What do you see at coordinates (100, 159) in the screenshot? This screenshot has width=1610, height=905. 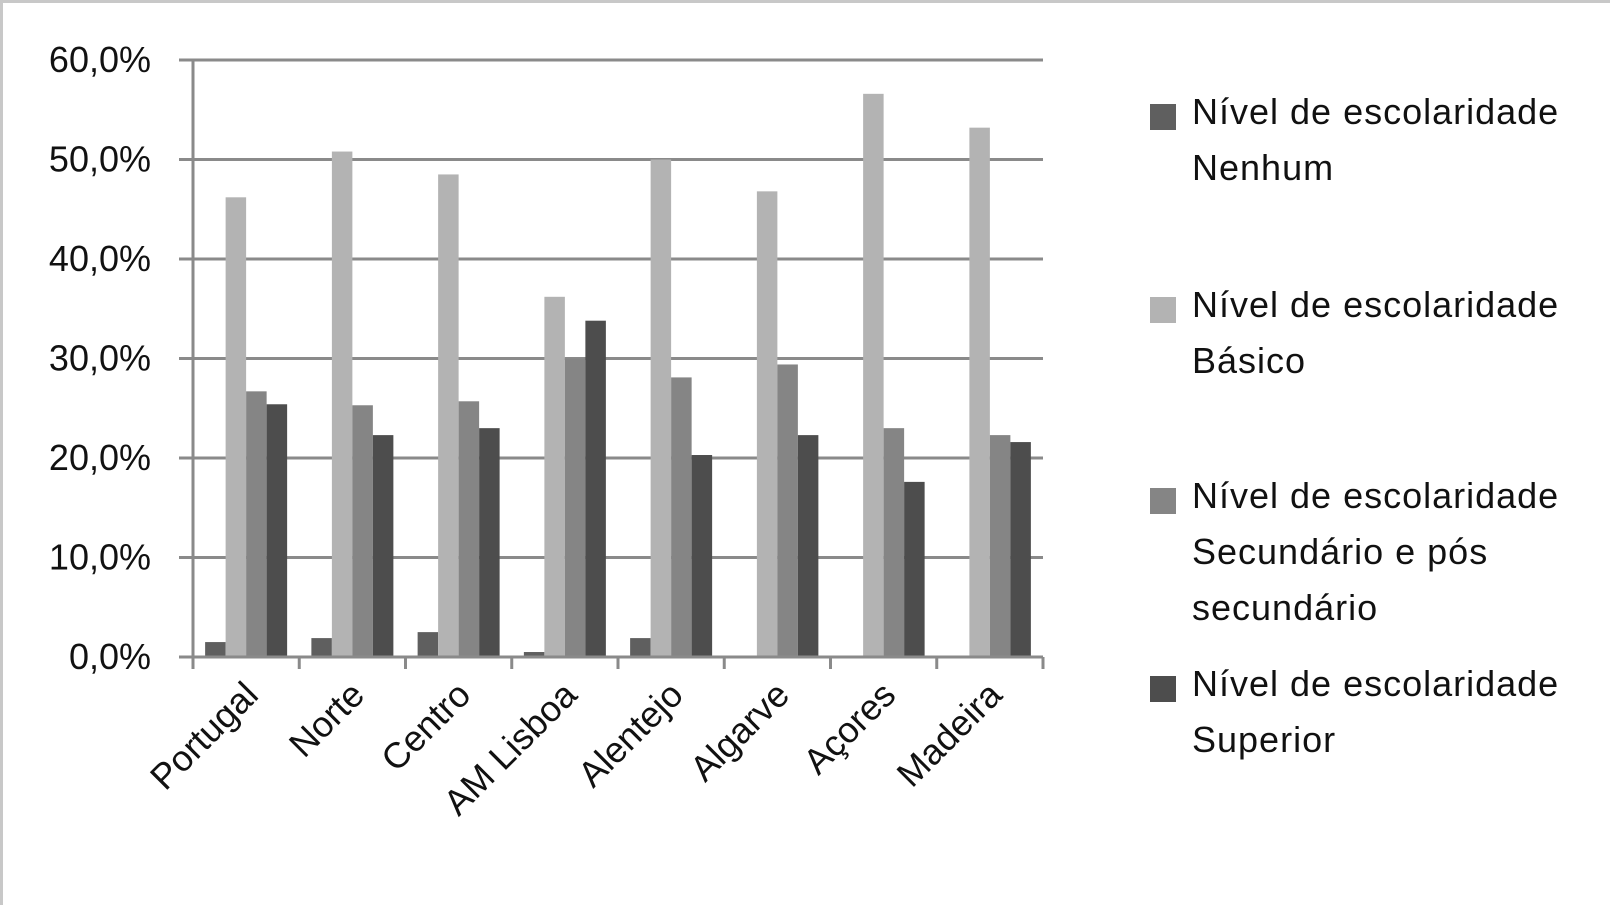 I see `y-tick-label: 50,0%` at bounding box center [100, 159].